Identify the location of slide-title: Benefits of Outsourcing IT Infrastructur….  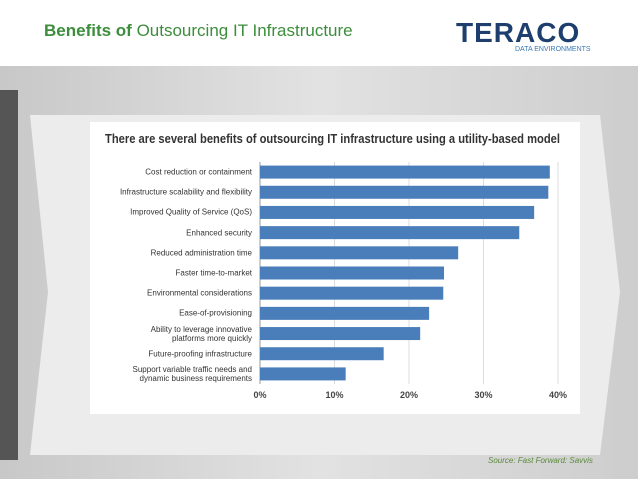
(198, 30).